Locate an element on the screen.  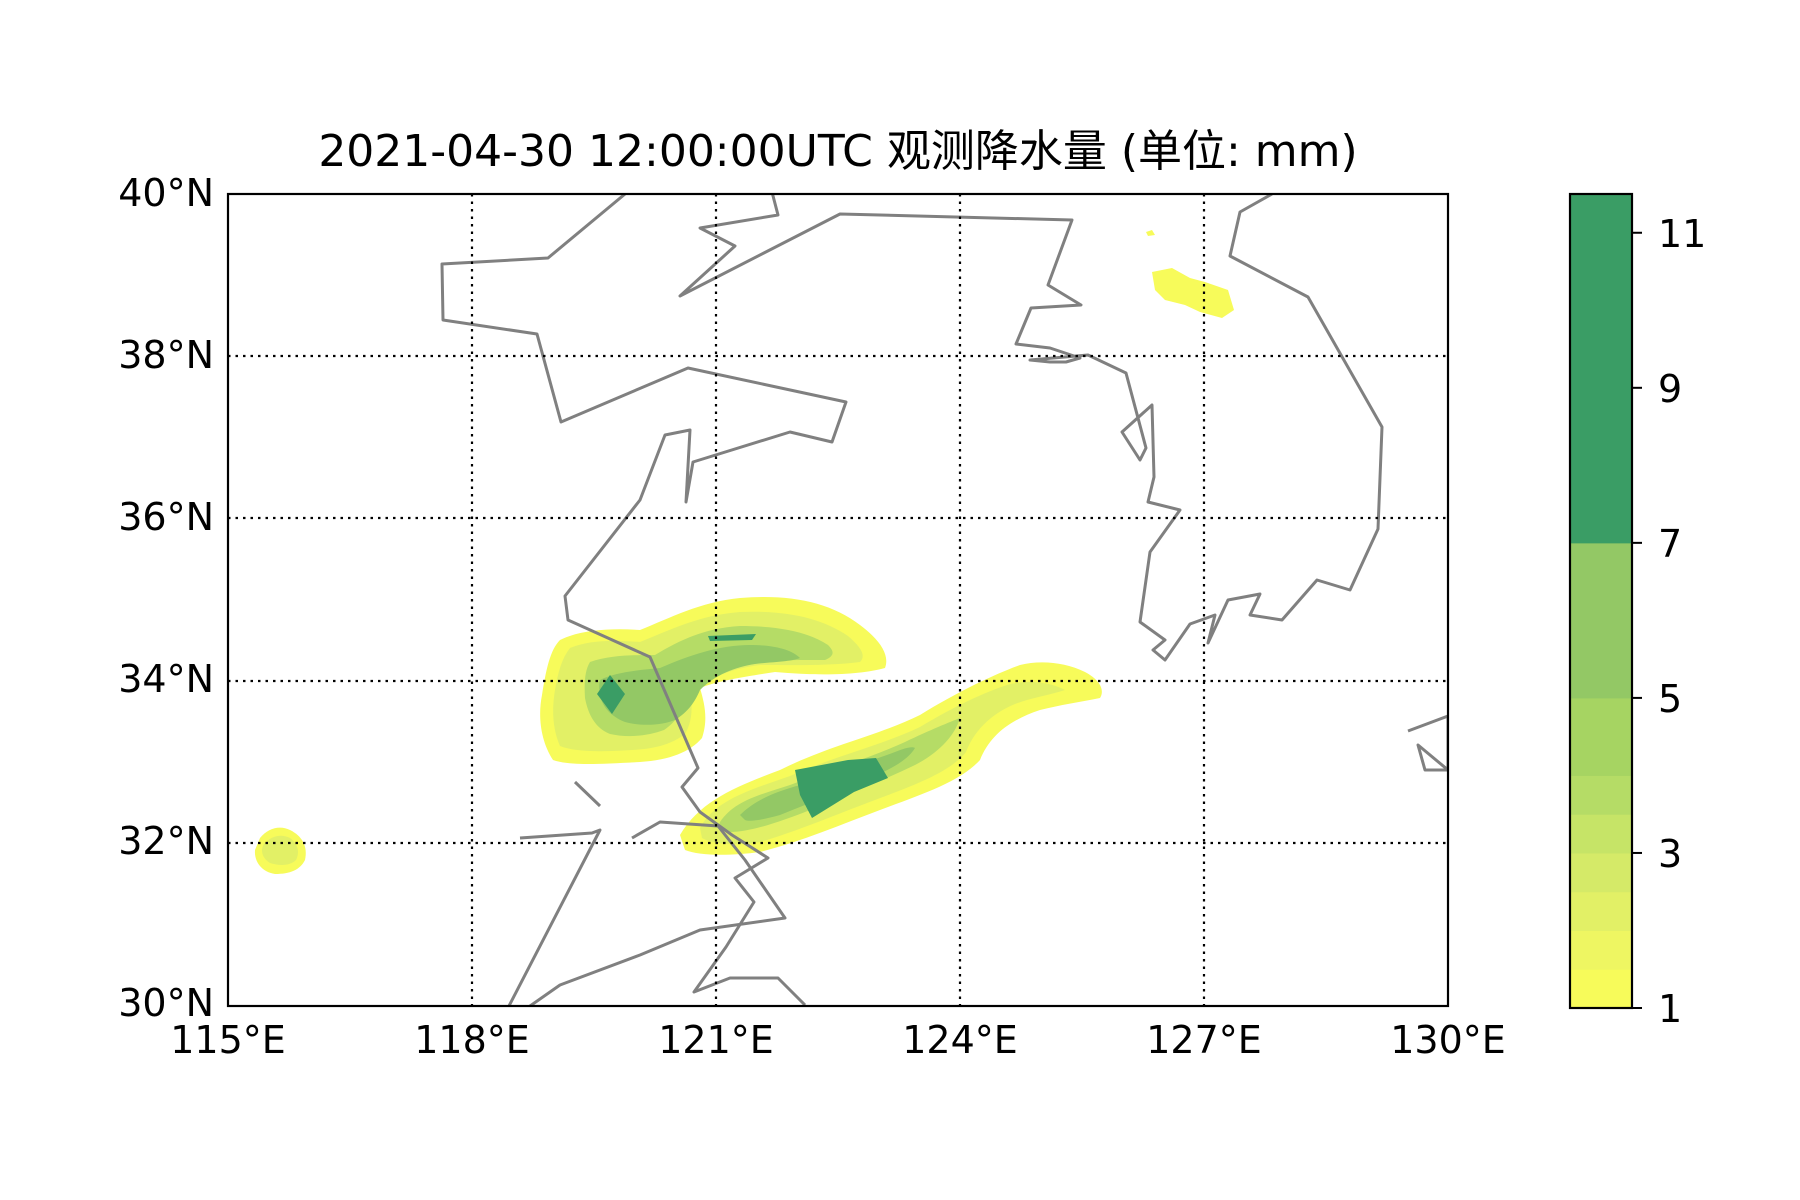
colorbar-tick-label-3: 3 is located at coordinates (1670, 854).